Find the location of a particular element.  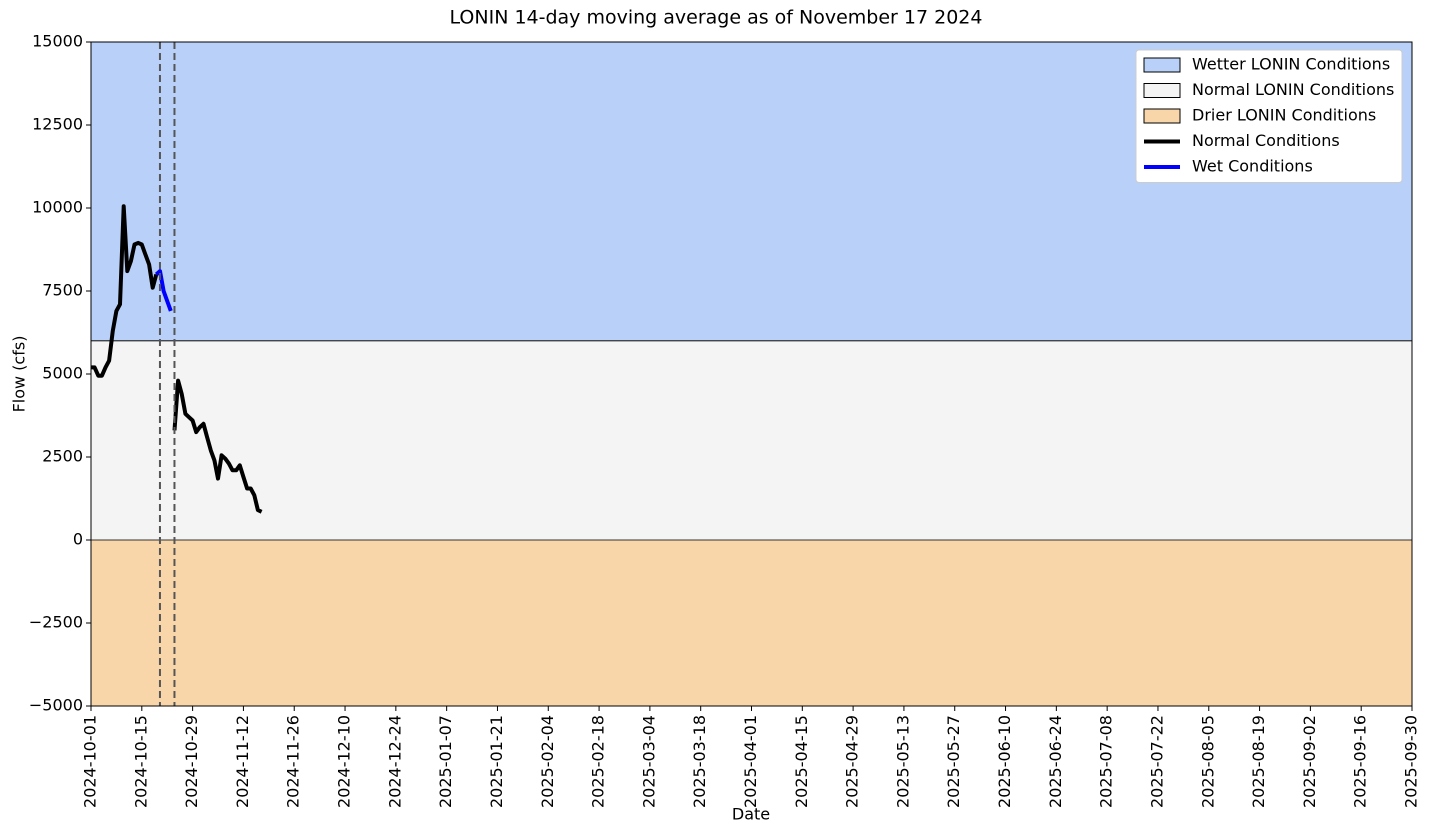

x-tick-label: 2025-03-18 is located at coordinates (699, 761).